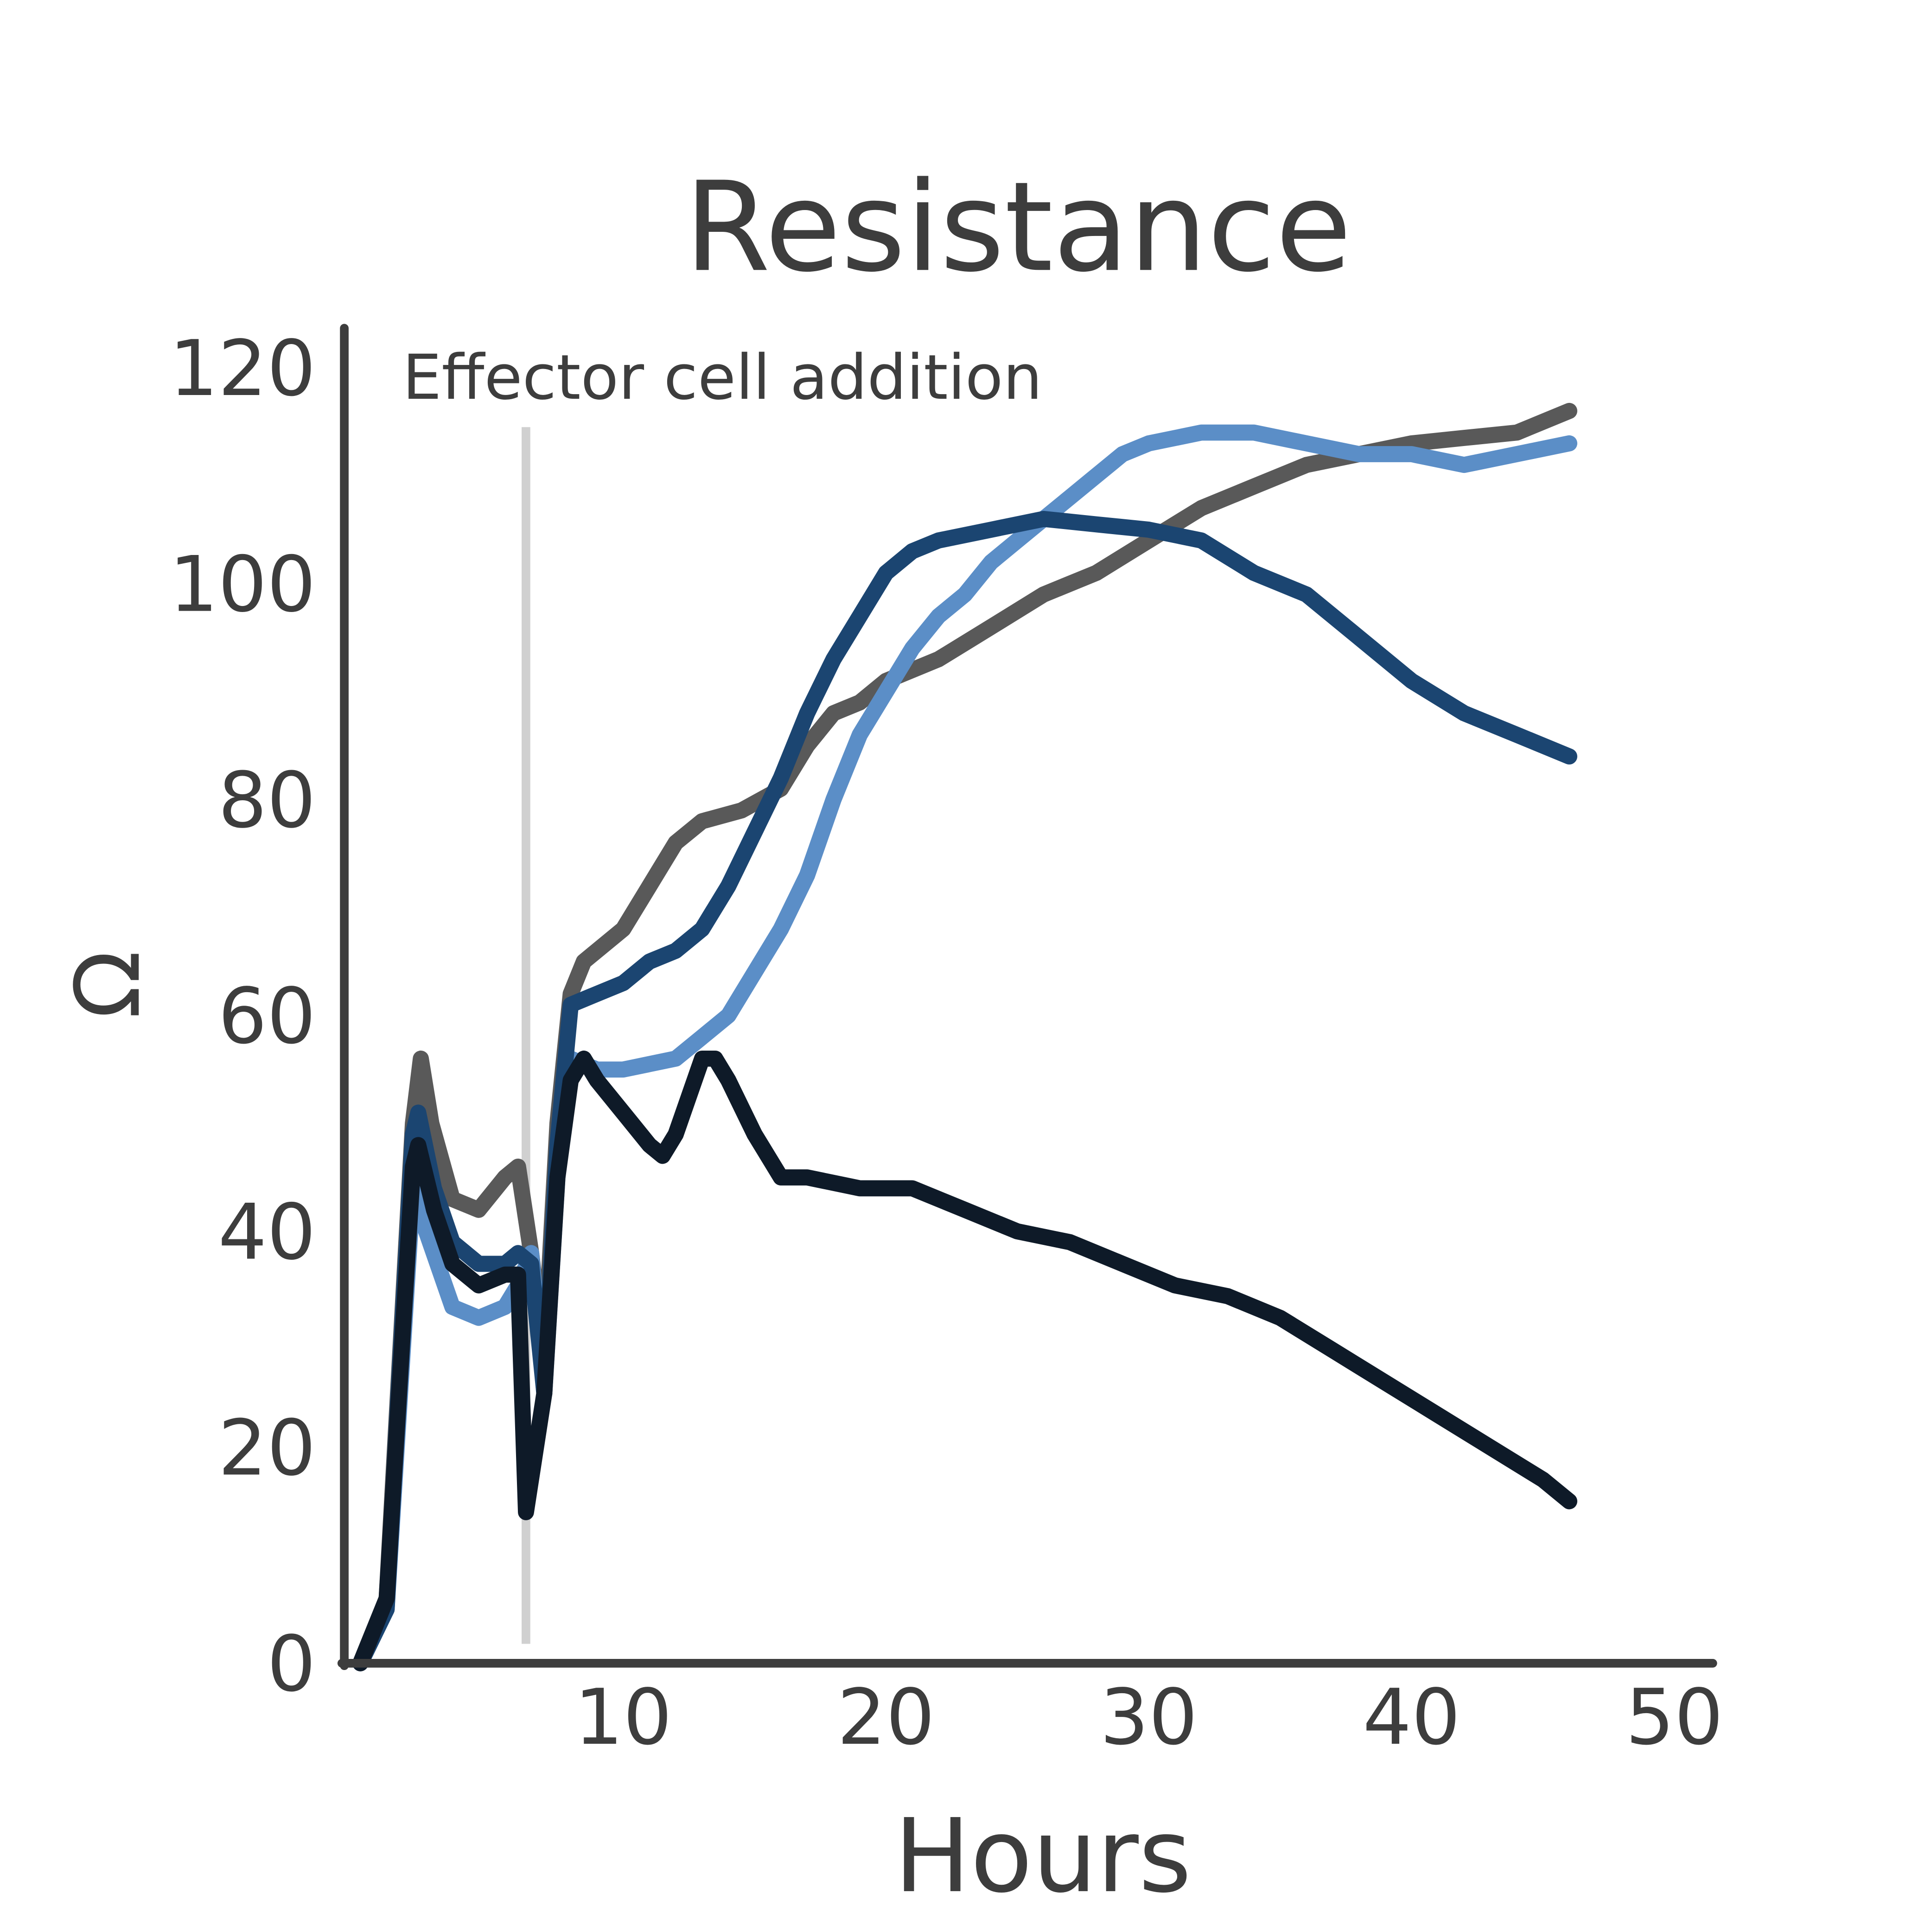  Describe the element at coordinates (722, 378) in the screenshot. I see `annotation-label: Effector cell addition` at that location.